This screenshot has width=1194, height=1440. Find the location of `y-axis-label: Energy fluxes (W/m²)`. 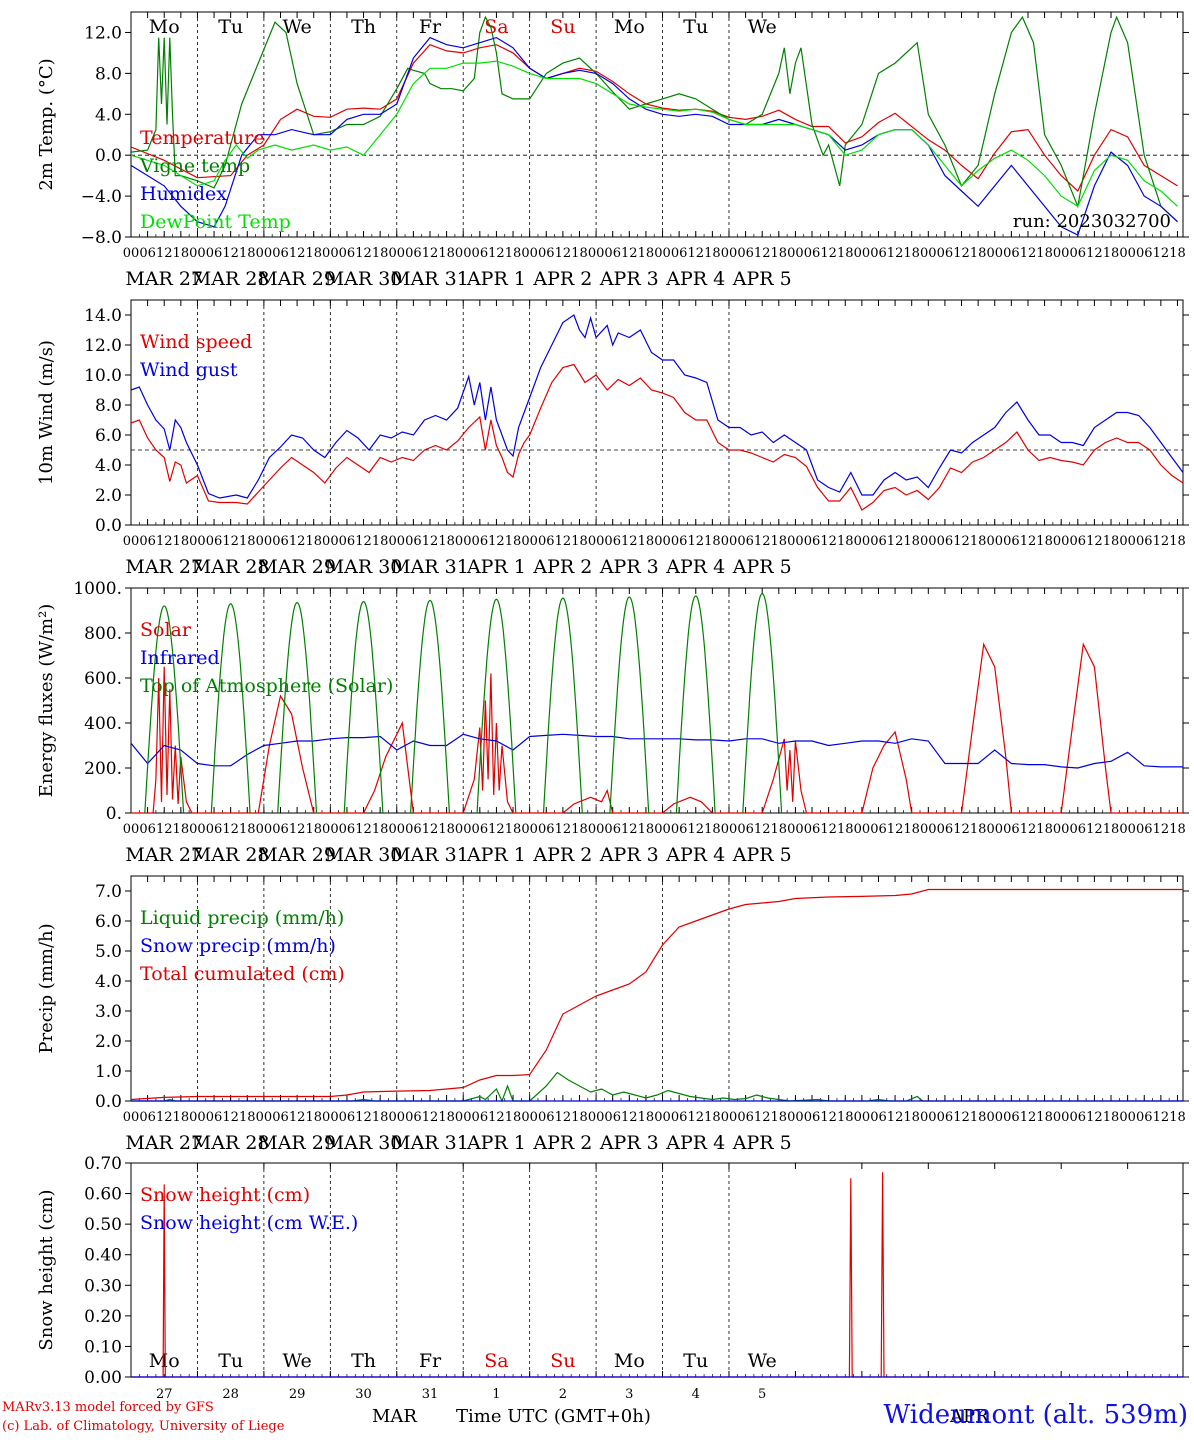

y-axis-label: Energy fluxes (W/m²) is located at coordinates (46, 701).